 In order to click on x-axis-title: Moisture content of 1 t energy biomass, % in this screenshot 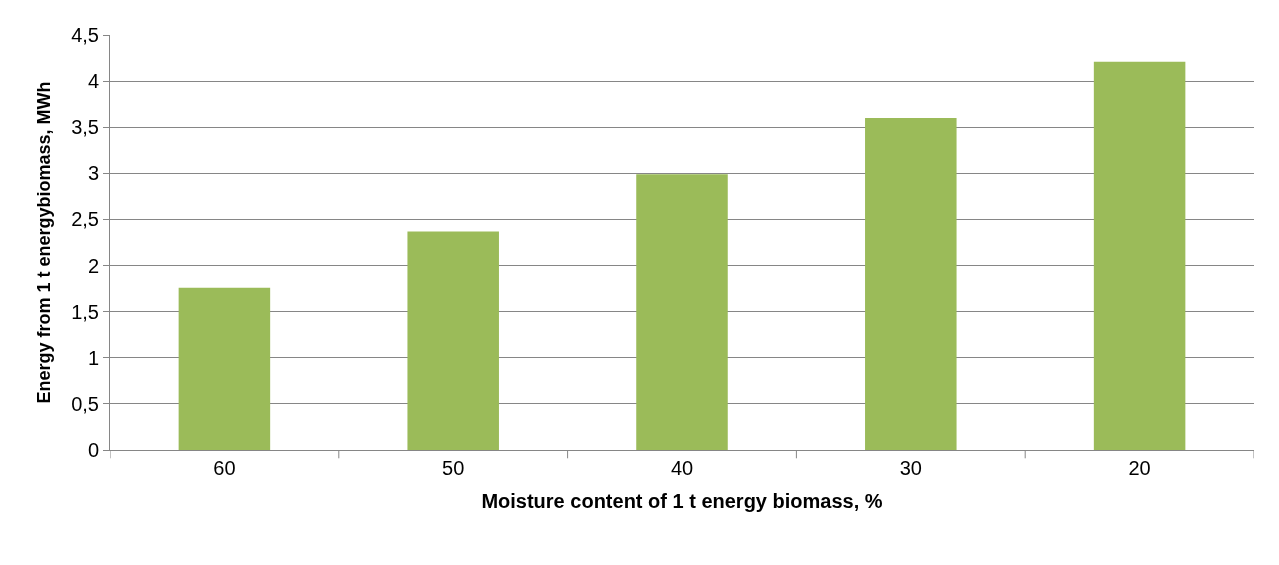, I will do `click(682, 500)`.